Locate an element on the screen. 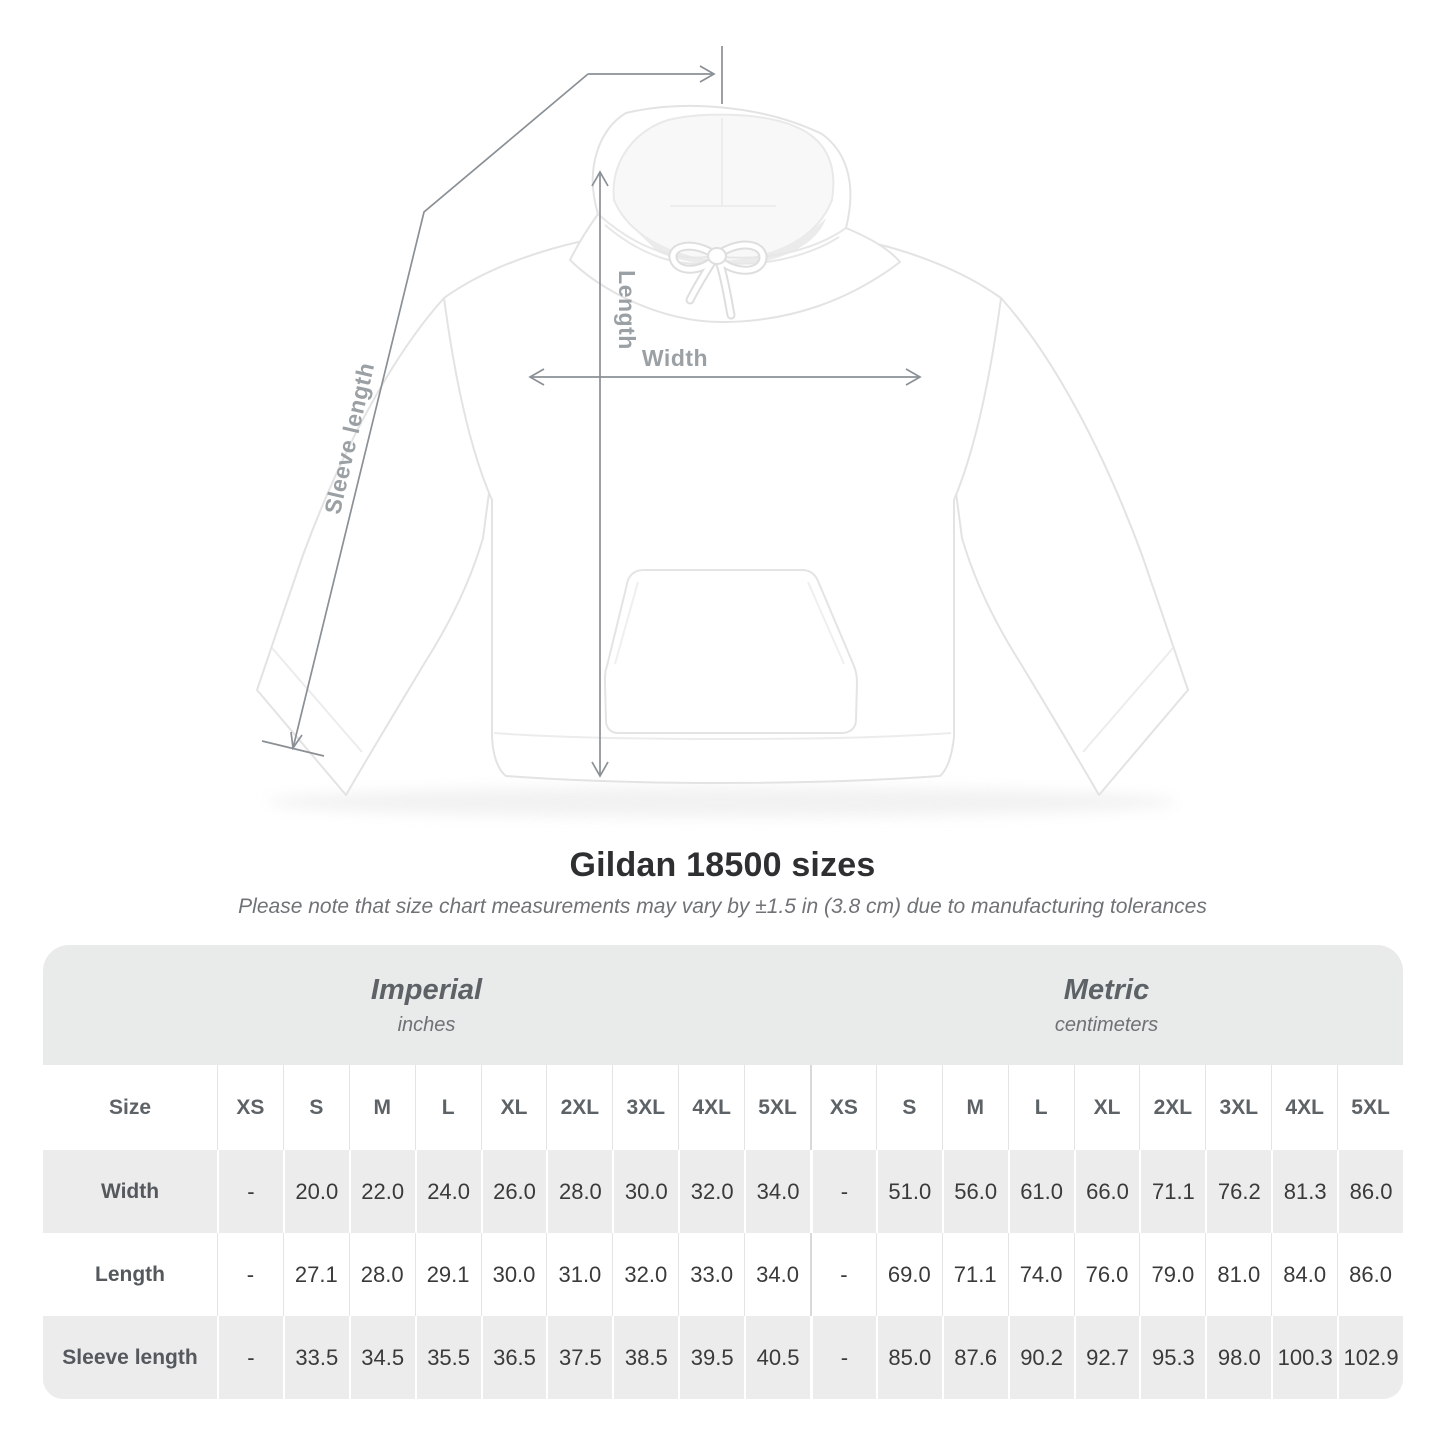 The width and height of the screenshot is (1445, 1445). size-col-header: XL is located at coordinates (1106, 1107).